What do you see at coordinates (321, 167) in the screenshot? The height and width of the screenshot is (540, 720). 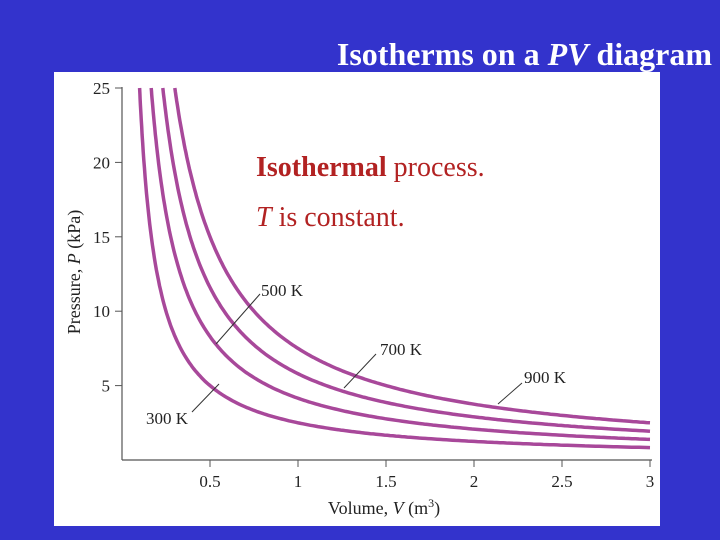 I see `annotation-isothermal: Isothermal` at bounding box center [321, 167].